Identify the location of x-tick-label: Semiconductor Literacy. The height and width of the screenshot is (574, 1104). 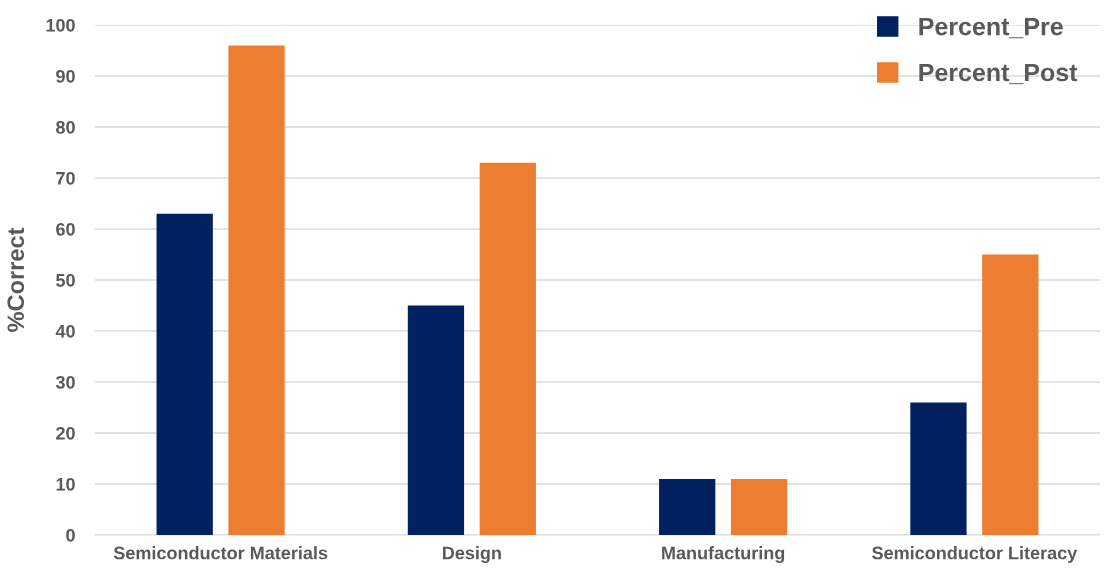
(975, 554).